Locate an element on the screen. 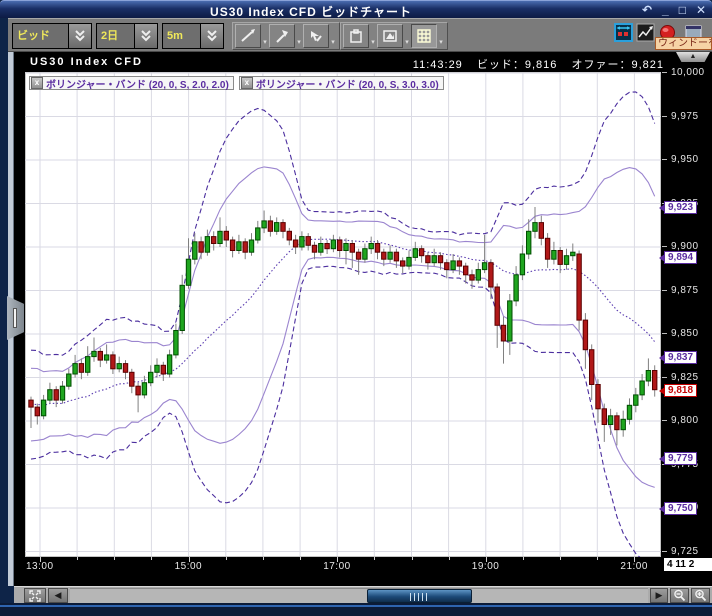 The width and height of the screenshot is (712, 616). current-price-marker: 9,818 is located at coordinates (678, 390).